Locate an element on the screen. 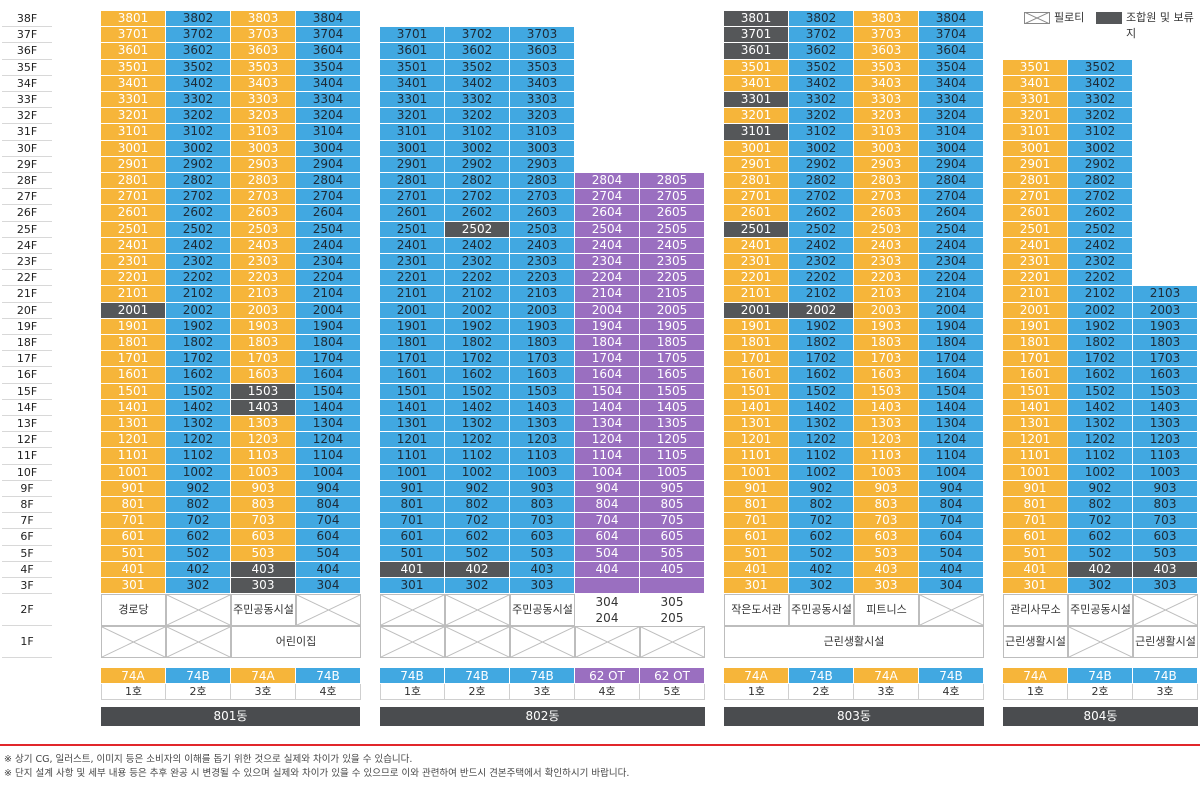 This screenshot has height=794, width=1200. unit-cell: 803 is located at coordinates (1165, 505).